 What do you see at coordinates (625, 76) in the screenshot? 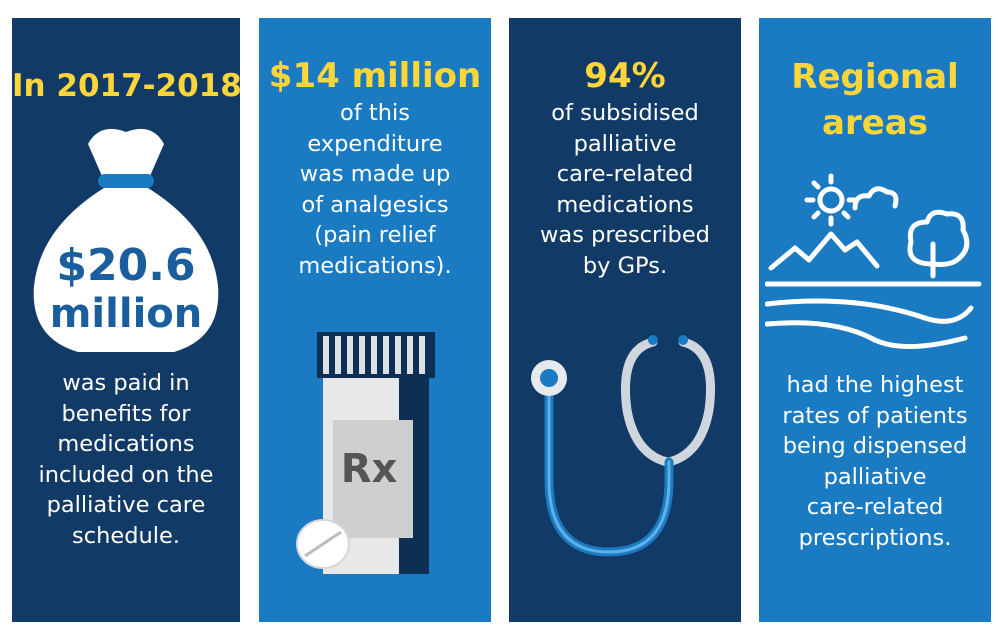
I see `panel-headline: 94%` at bounding box center [625, 76].